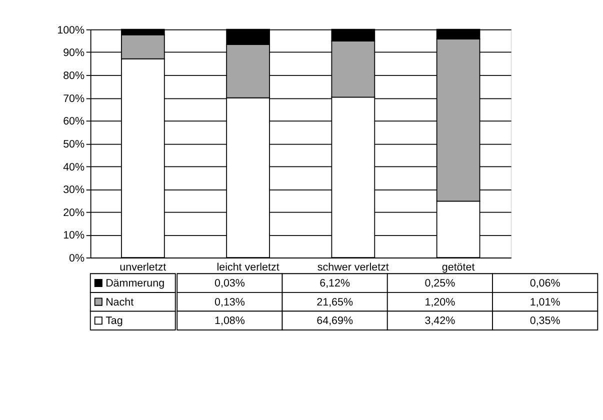 This screenshot has width=603, height=420. What do you see at coordinates (74, 76) in the screenshot?
I see `y-tick-label: 80%` at bounding box center [74, 76].